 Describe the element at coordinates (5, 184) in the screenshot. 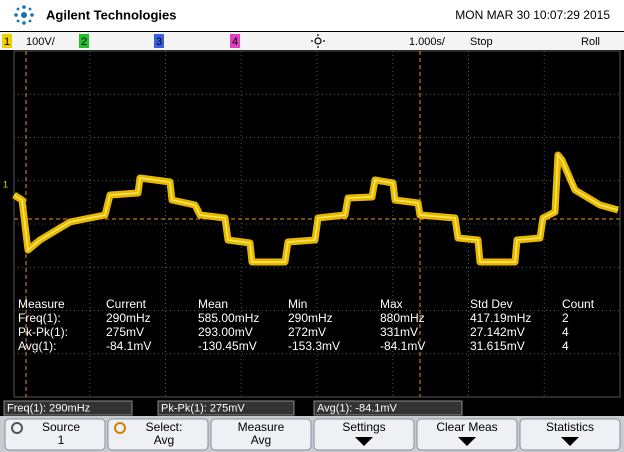

I see `trace-marker: 1` at that location.